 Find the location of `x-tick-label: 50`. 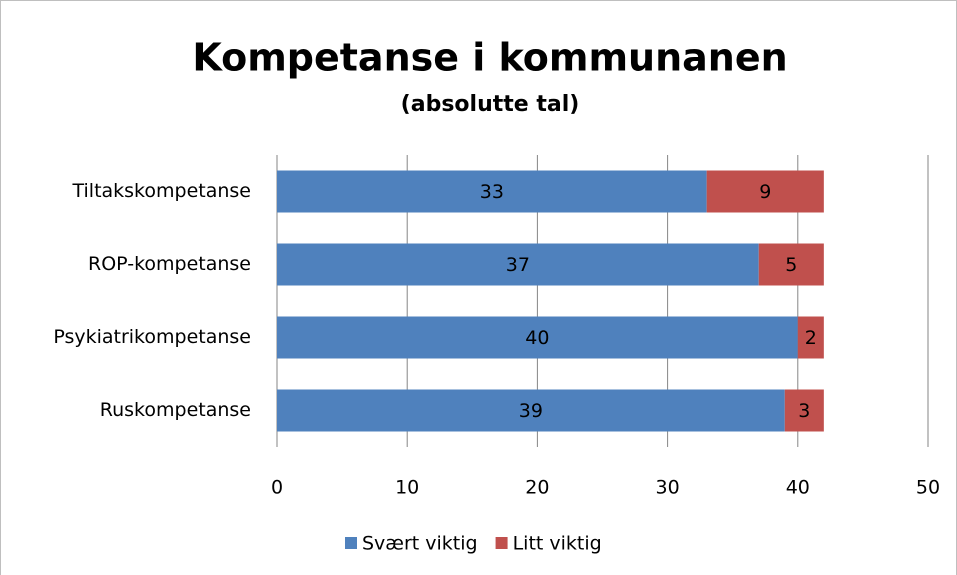

x-tick-label: 50 is located at coordinates (928, 488).